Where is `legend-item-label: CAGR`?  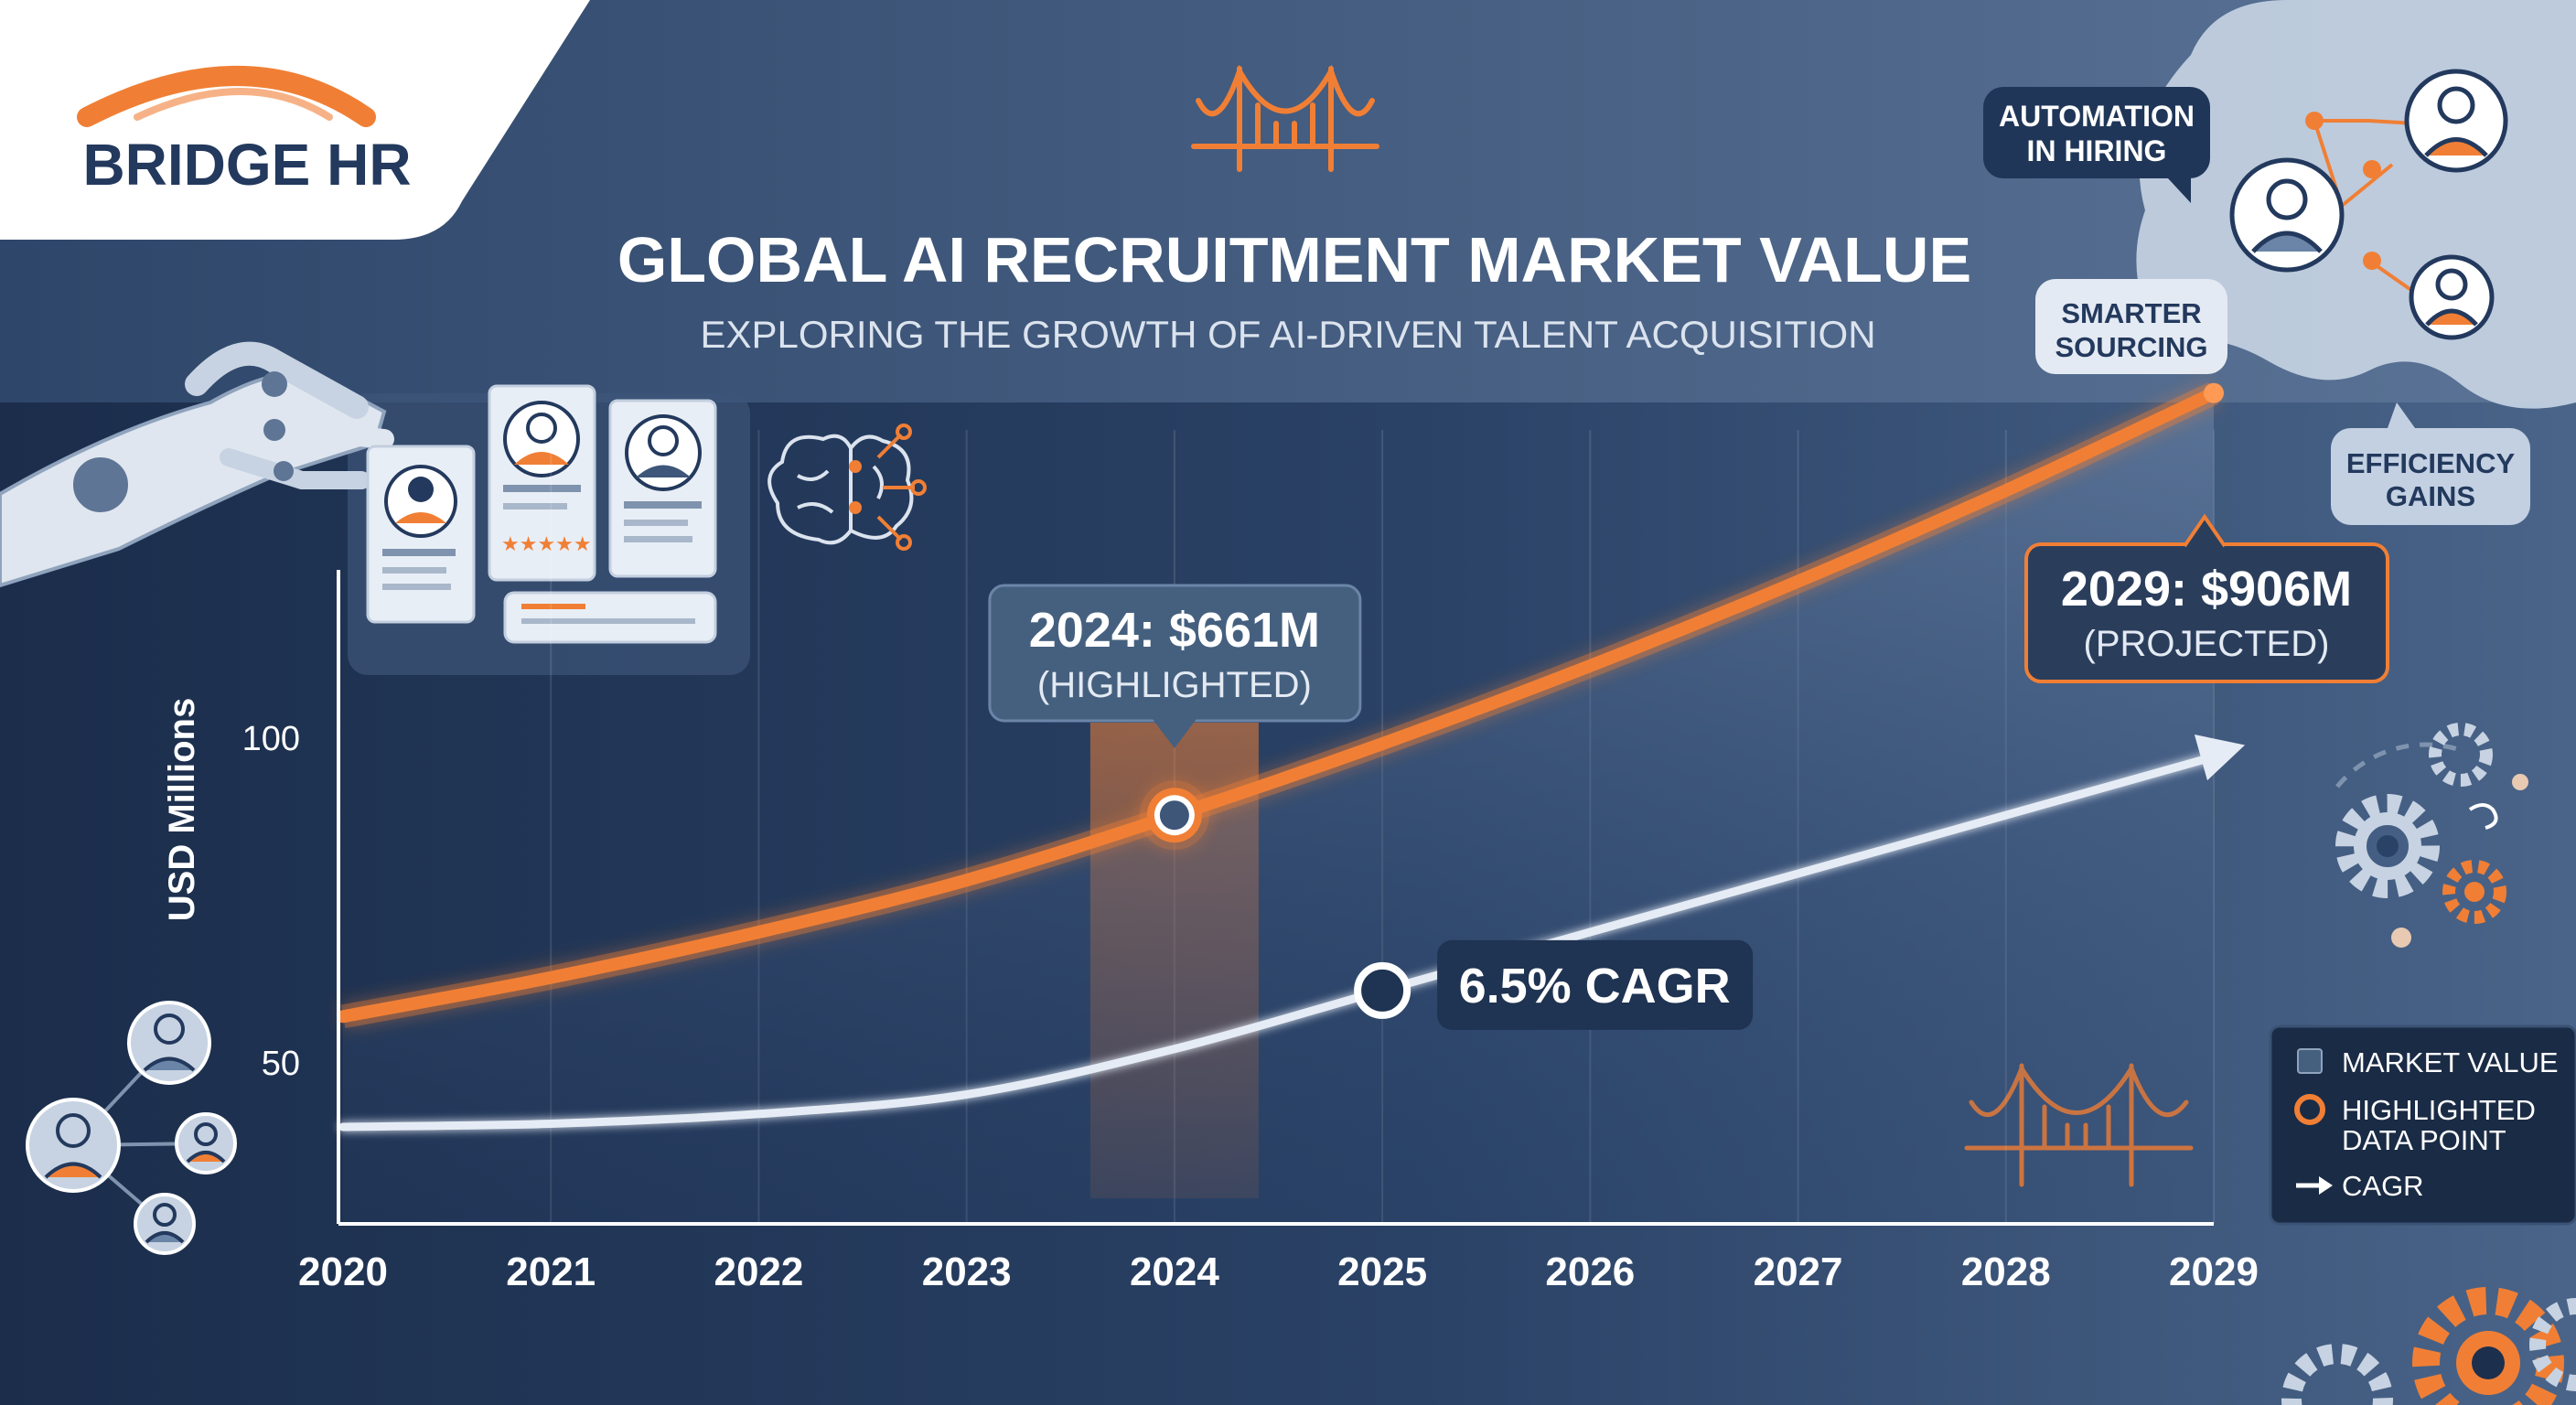
legend-item-label: CAGR is located at coordinates (2383, 1186).